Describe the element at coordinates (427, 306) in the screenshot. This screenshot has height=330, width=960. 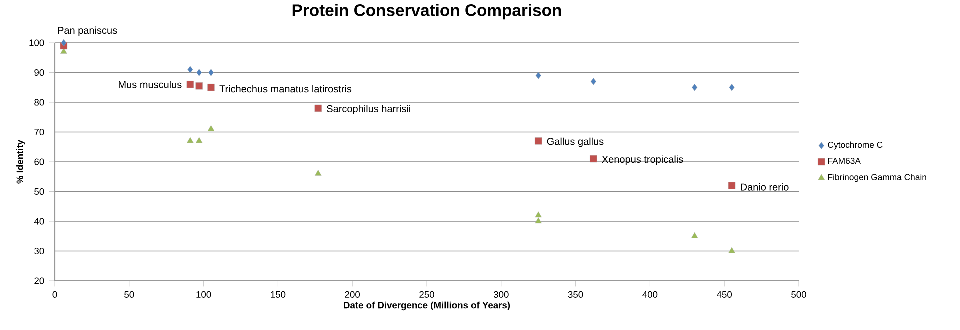
I see `x-axis-title: Date of Divergence (Millions of Years)` at that location.